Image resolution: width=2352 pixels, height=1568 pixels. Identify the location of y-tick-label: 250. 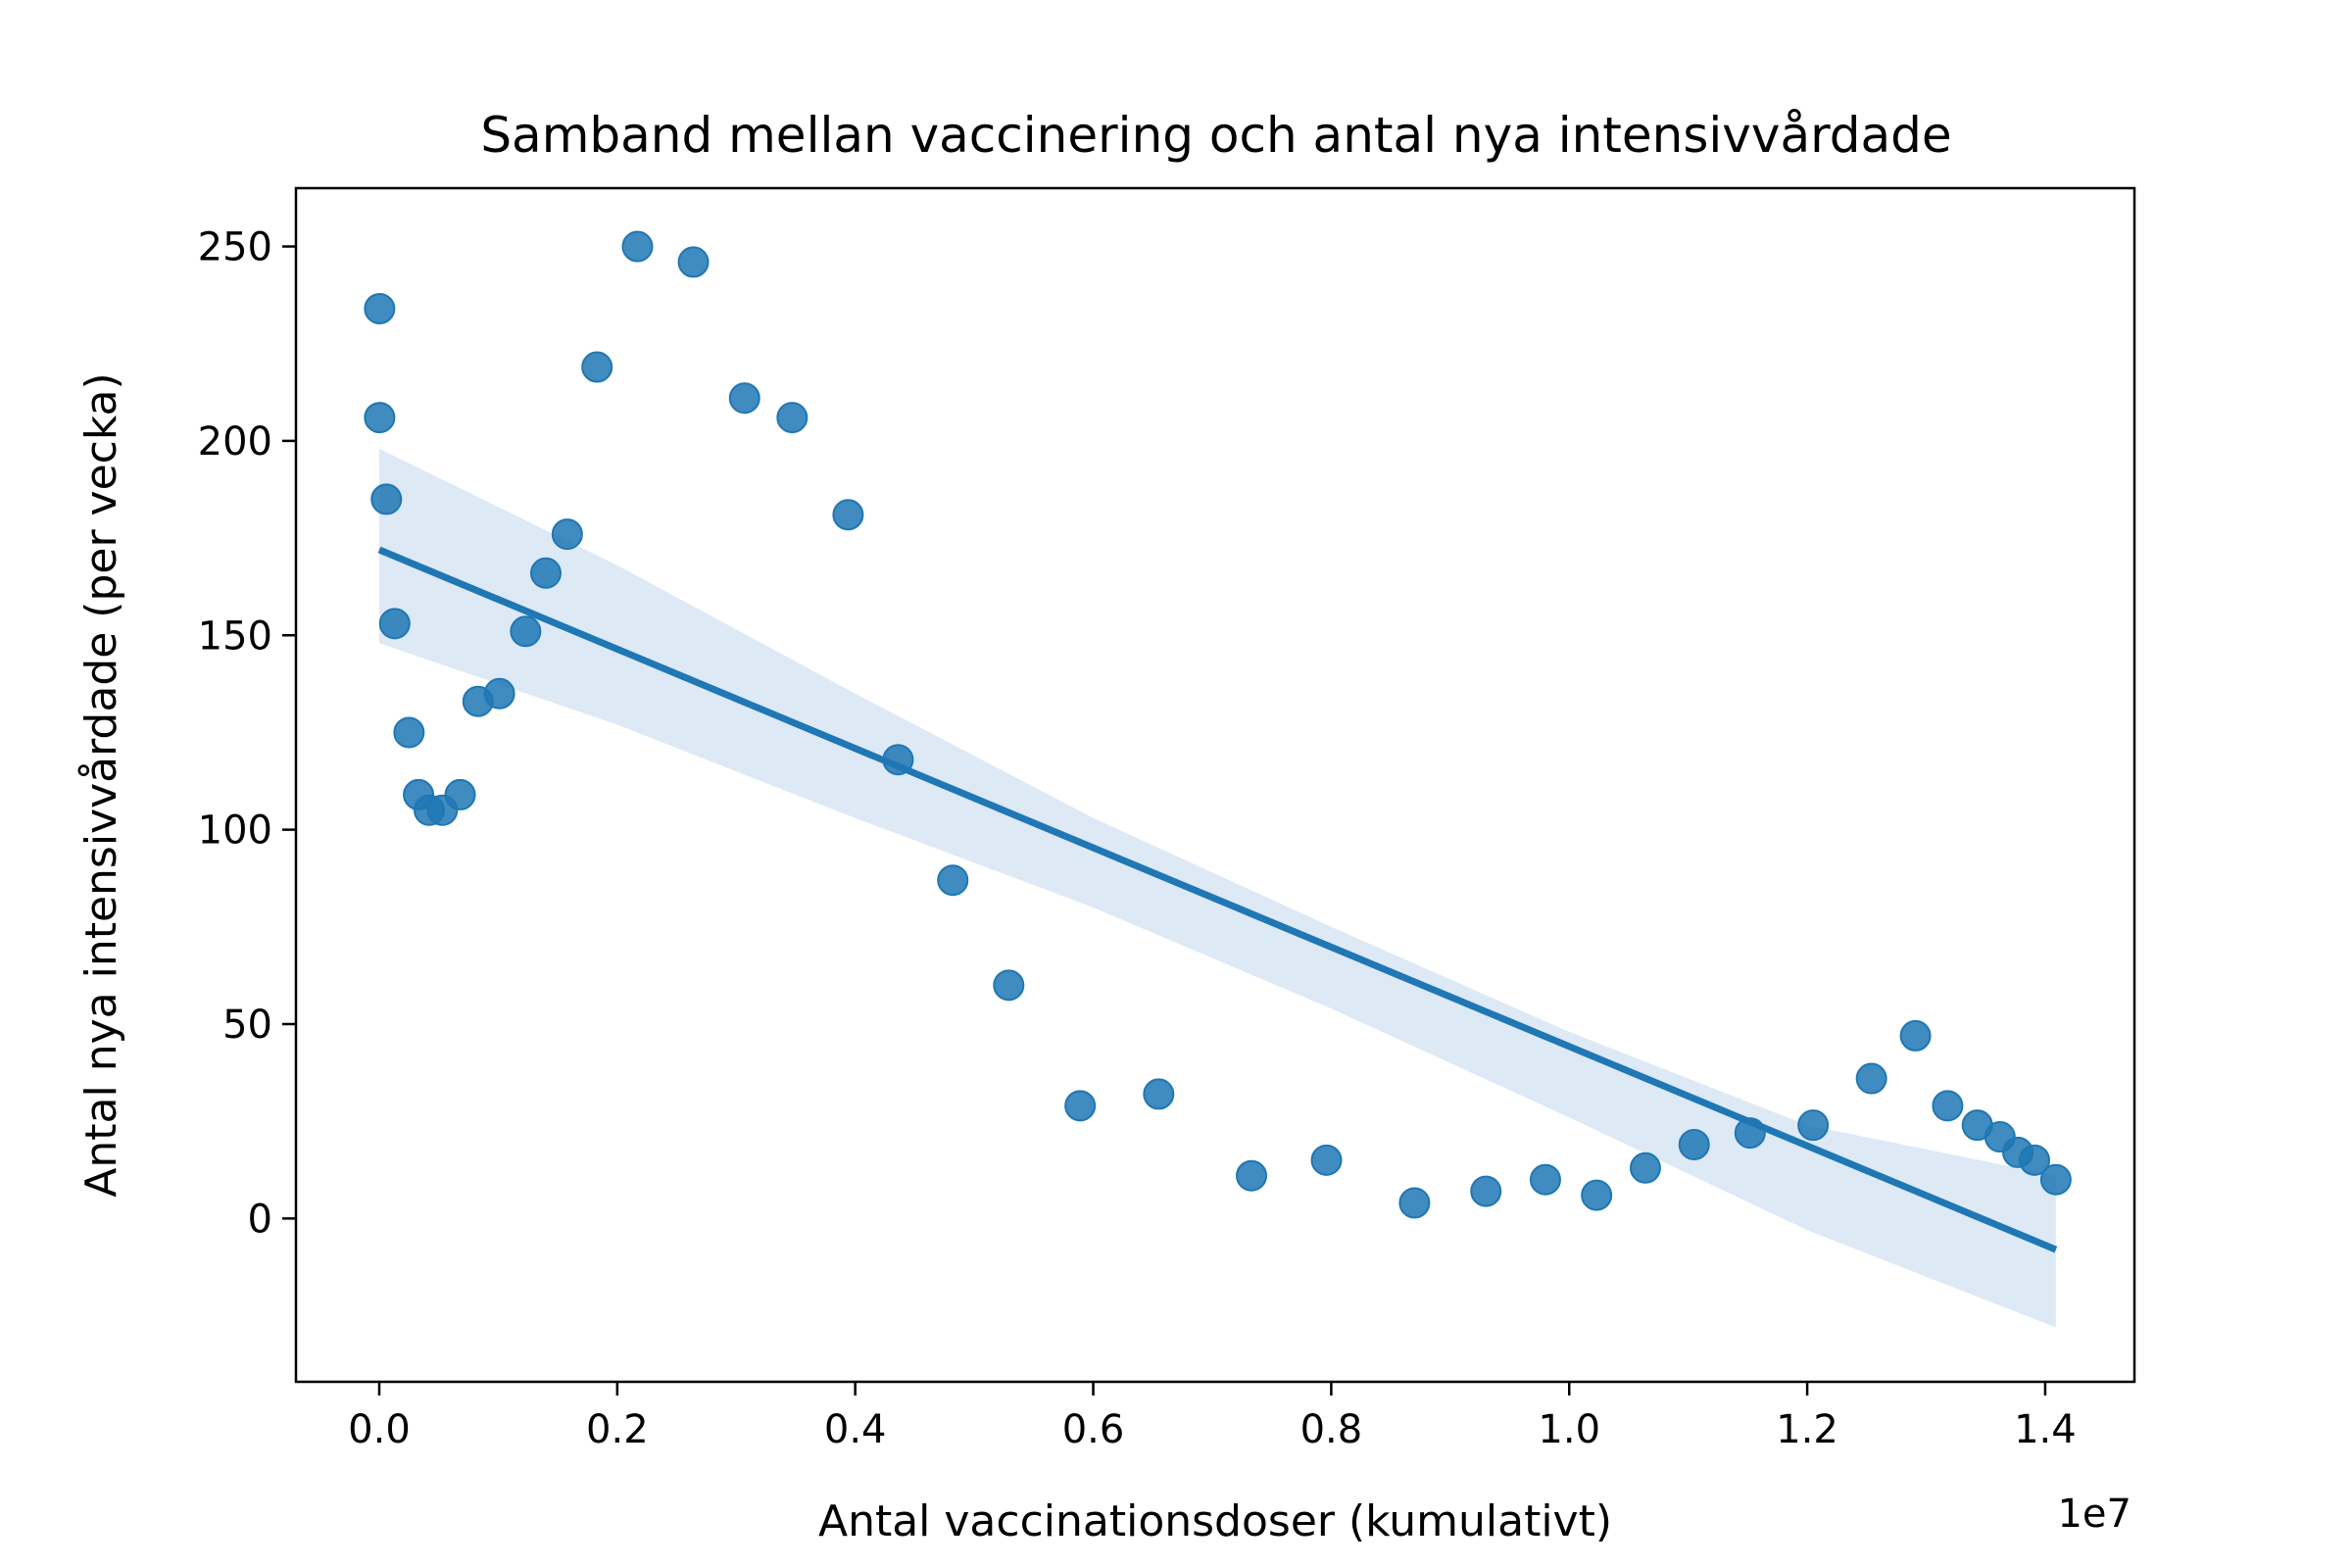
(235, 247).